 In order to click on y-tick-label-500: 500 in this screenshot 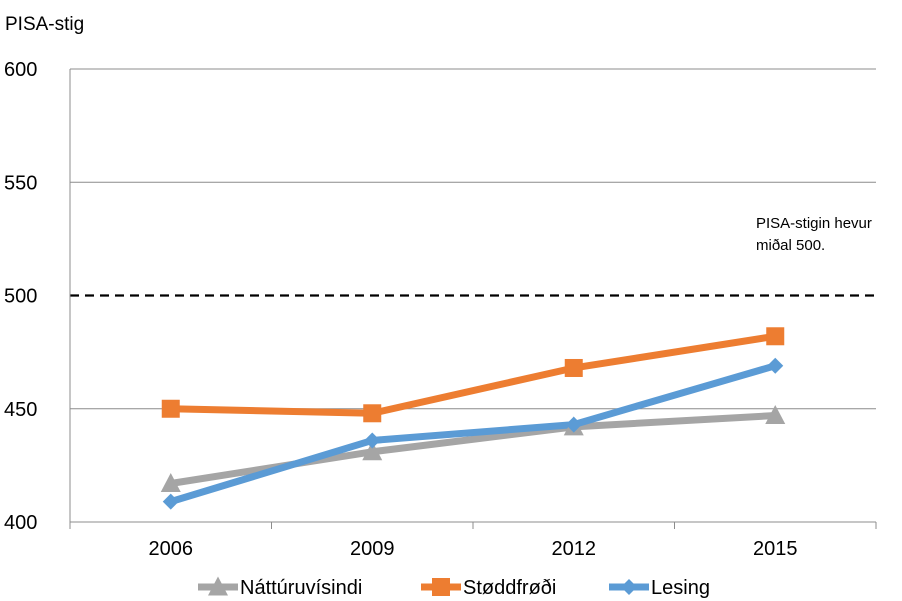, I will do `click(20, 297)`.